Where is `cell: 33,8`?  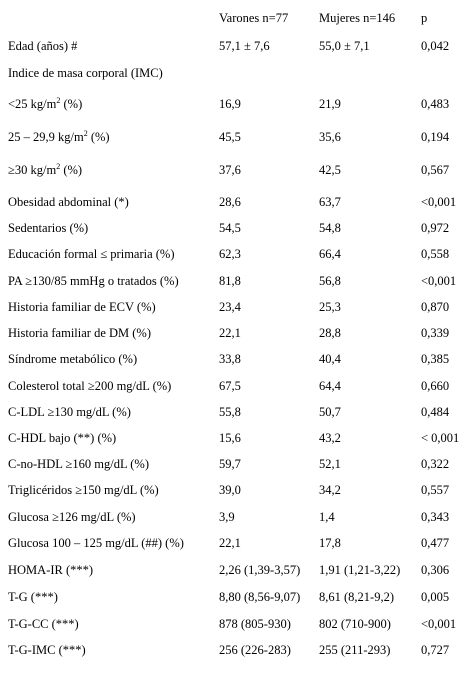 cell: 33,8 is located at coordinates (230, 359).